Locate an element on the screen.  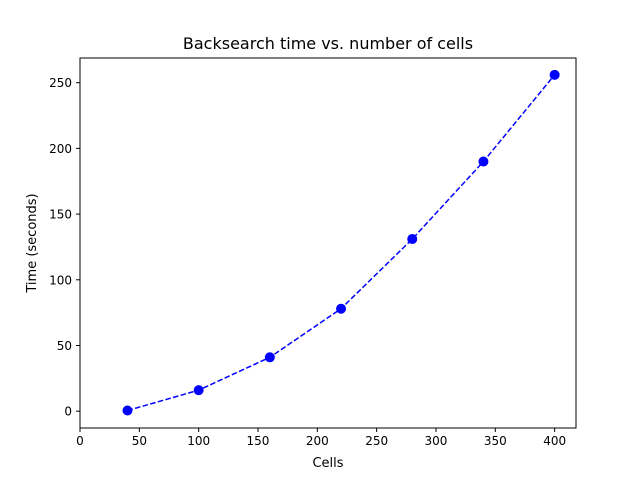
x-tick-label: 0 is located at coordinates (80, 441).